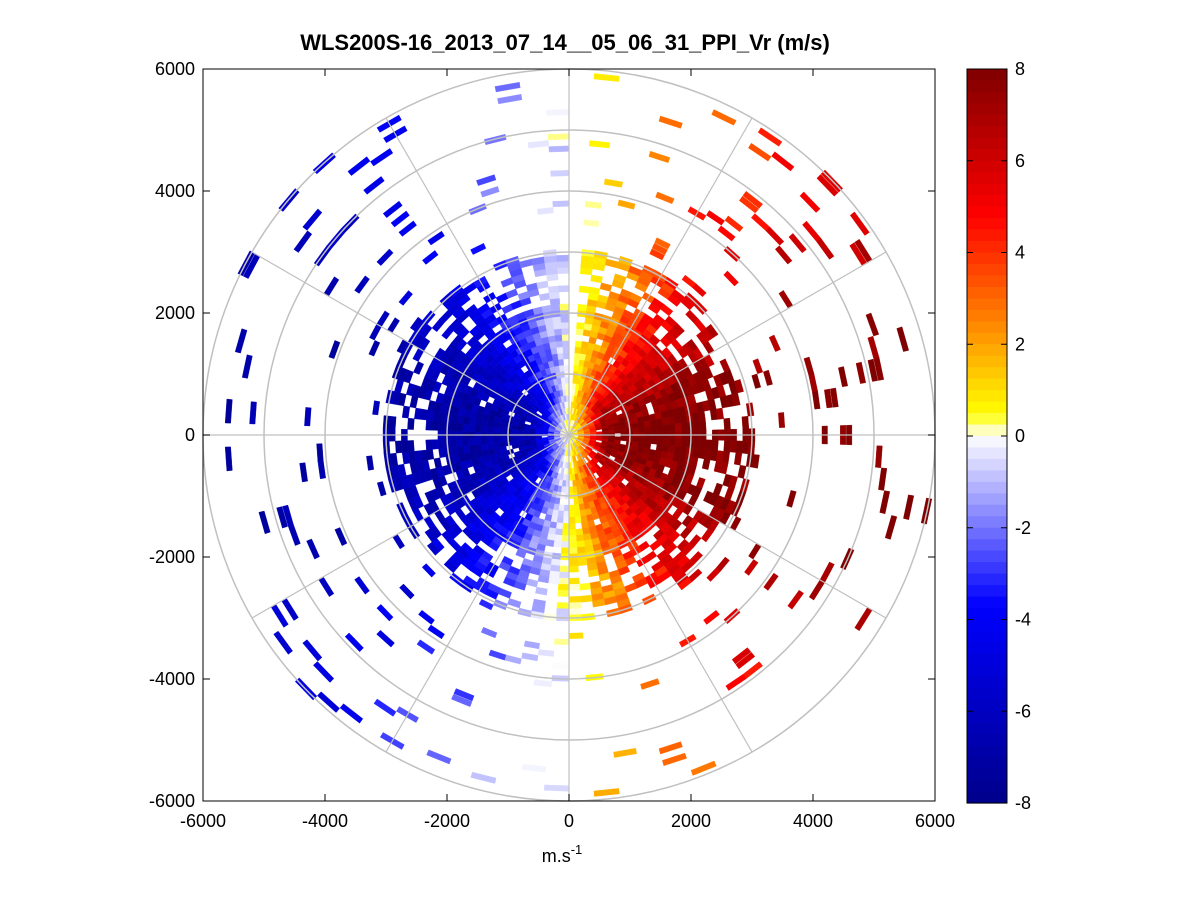  What do you see at coordinates (935, 821) in the screenshot?
I see `x-tick-label-6: 6000` at bounding box center [935, 821].